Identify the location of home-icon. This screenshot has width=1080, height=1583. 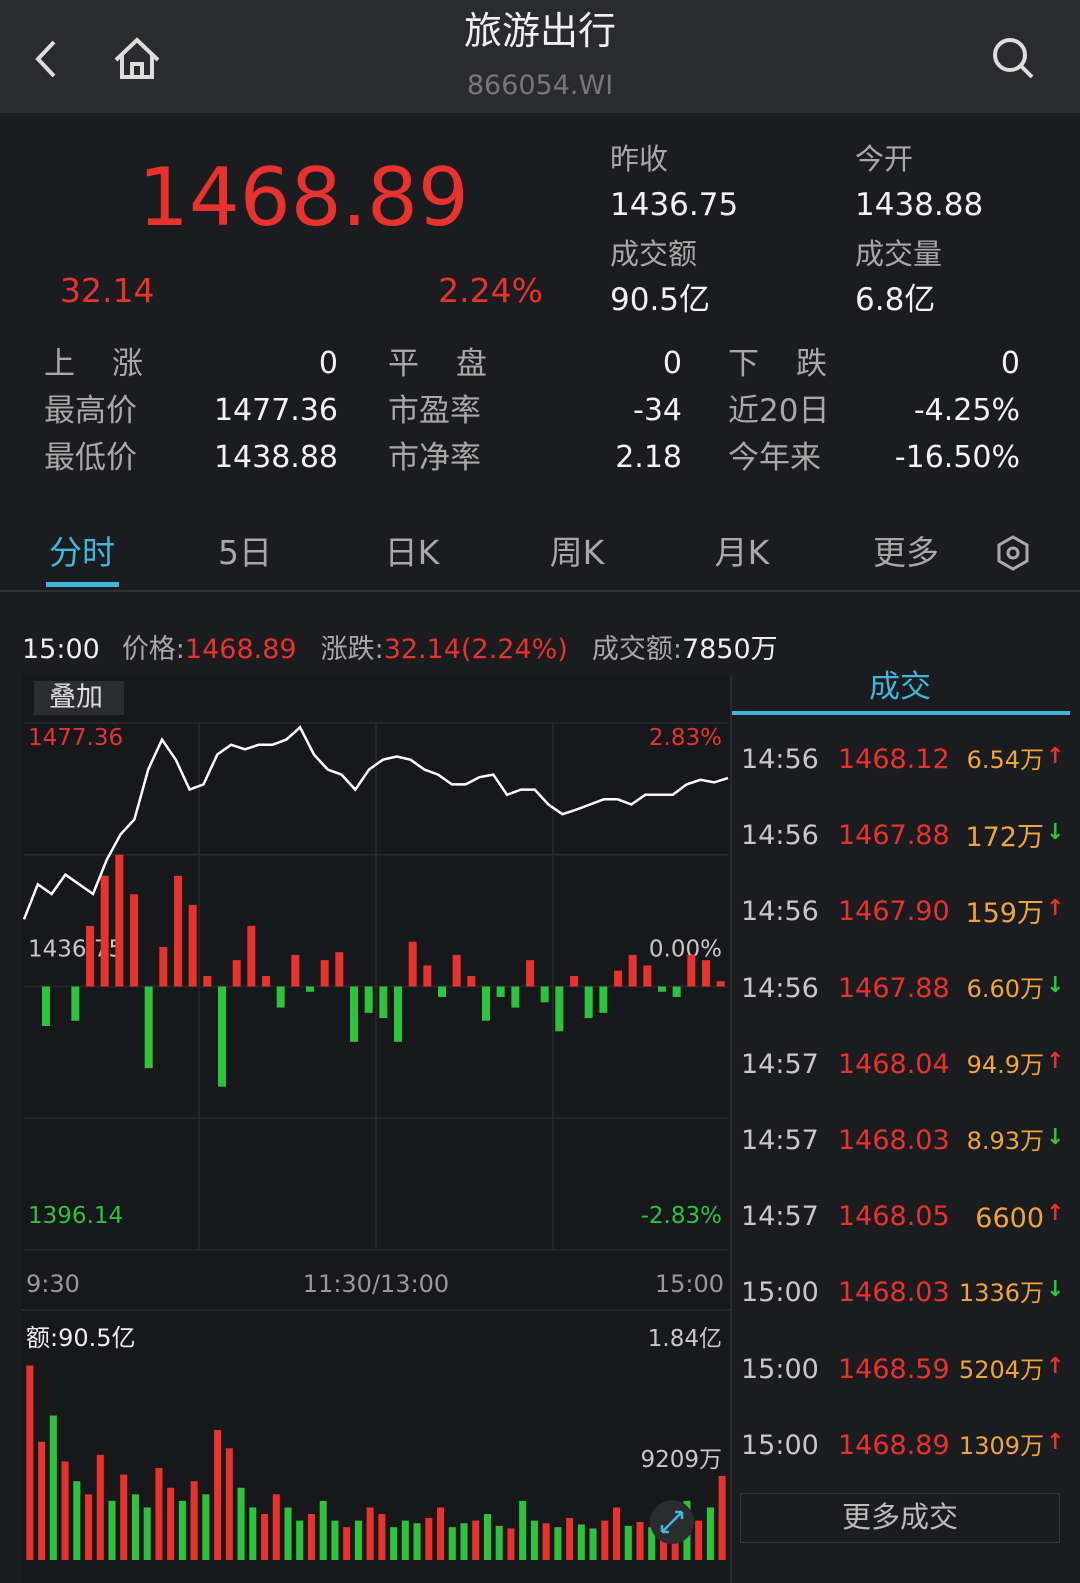
(137, 58).